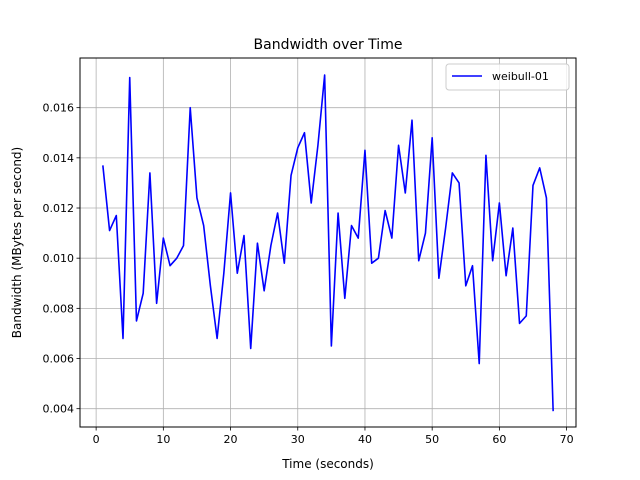 This screenshot has height=480, width=640. I want to click on x-tick-label: 10, so click(163, 439).